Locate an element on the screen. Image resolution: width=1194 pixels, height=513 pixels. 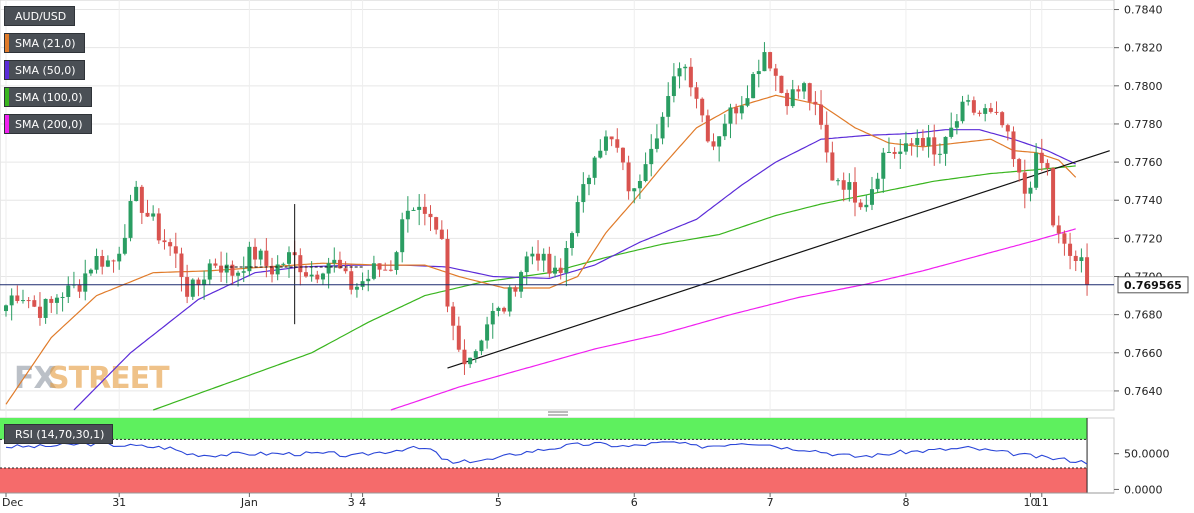
rsi-tick-label: 50.0000 is located at coordinates (1147, 454).